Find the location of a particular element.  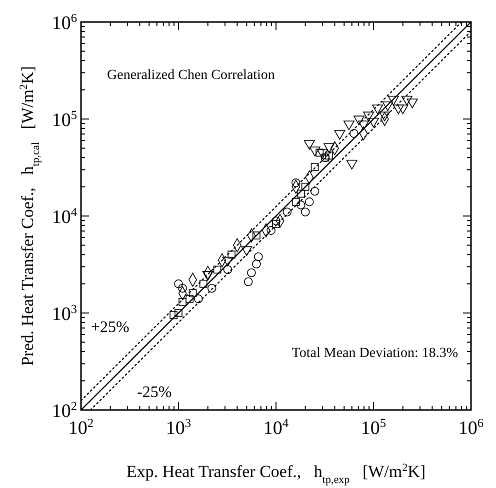

x-axis-title: Exp. Heat Transfer Coef., h$_{tp,exp}$ [W/m$^{2}$K] is located at coordinates (276, 474).